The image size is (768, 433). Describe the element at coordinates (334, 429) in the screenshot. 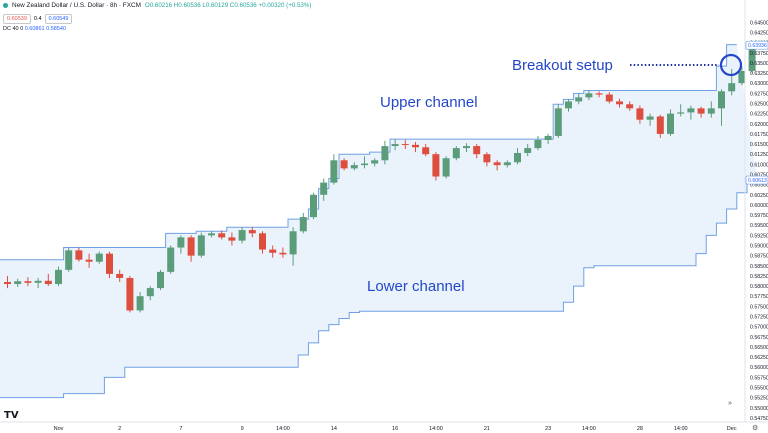

I see `time-tick-label: 14` at that location.